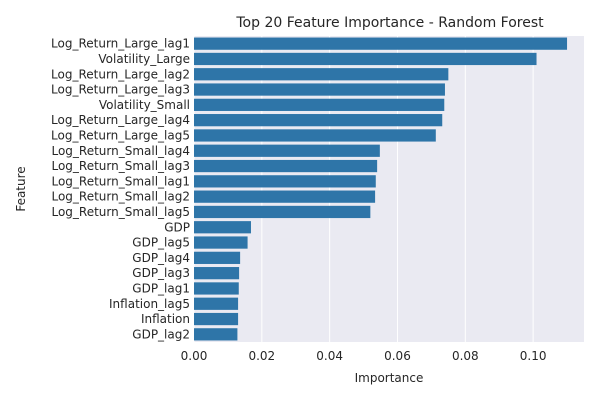 This screenshot has width=600, height=400. I want to click on x-tick-label: 0.04, so click(329, 356).